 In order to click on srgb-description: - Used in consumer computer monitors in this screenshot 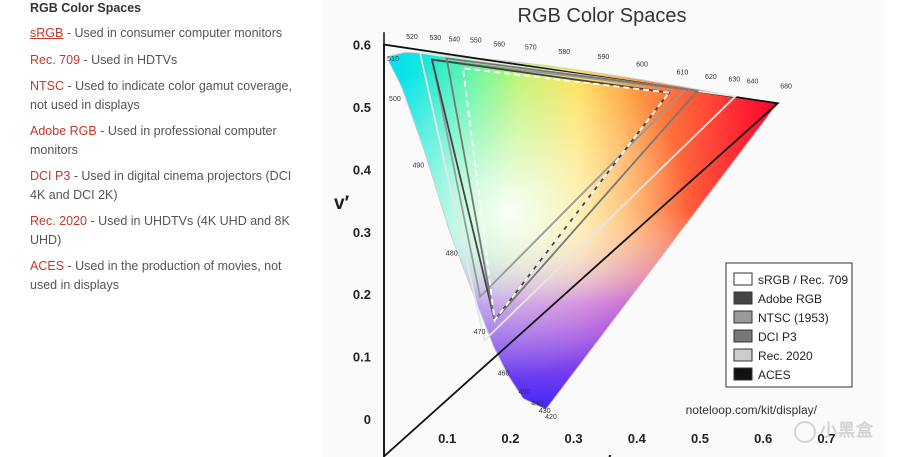, I will do `click(173, 33)`.